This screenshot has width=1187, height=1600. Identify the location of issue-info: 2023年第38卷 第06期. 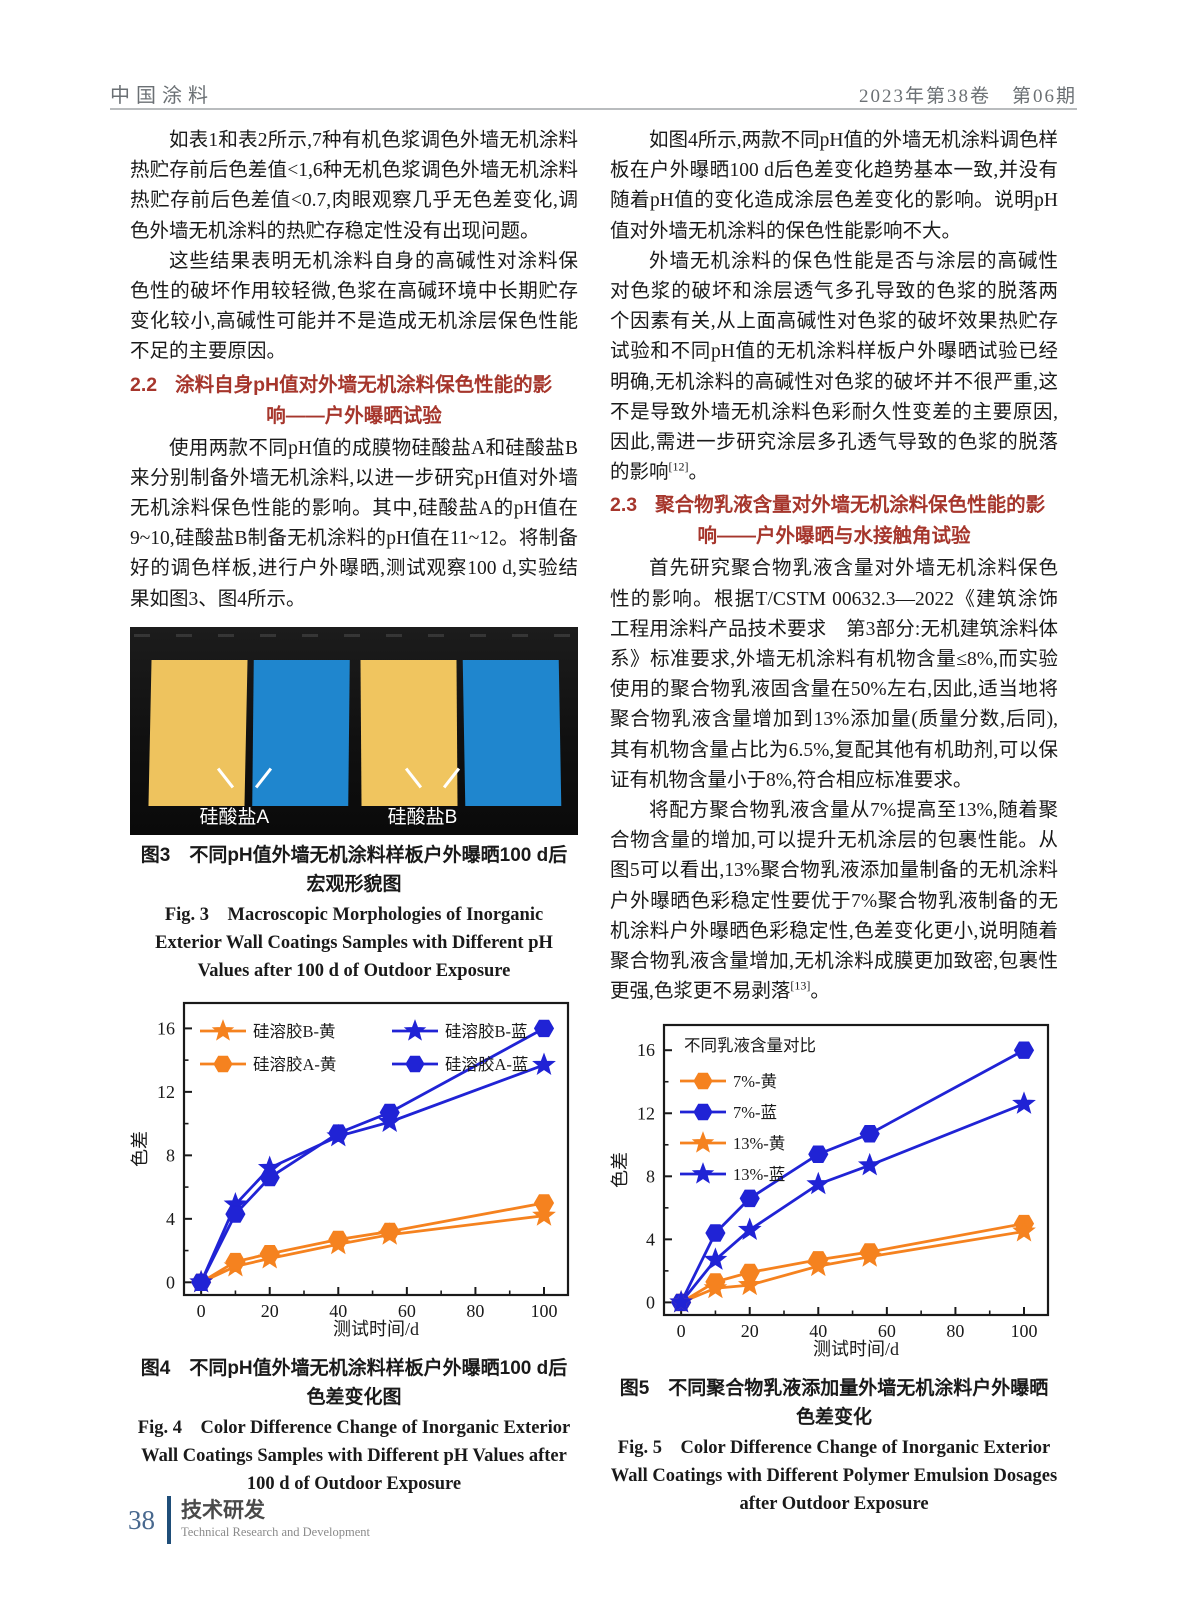
(967, 96).